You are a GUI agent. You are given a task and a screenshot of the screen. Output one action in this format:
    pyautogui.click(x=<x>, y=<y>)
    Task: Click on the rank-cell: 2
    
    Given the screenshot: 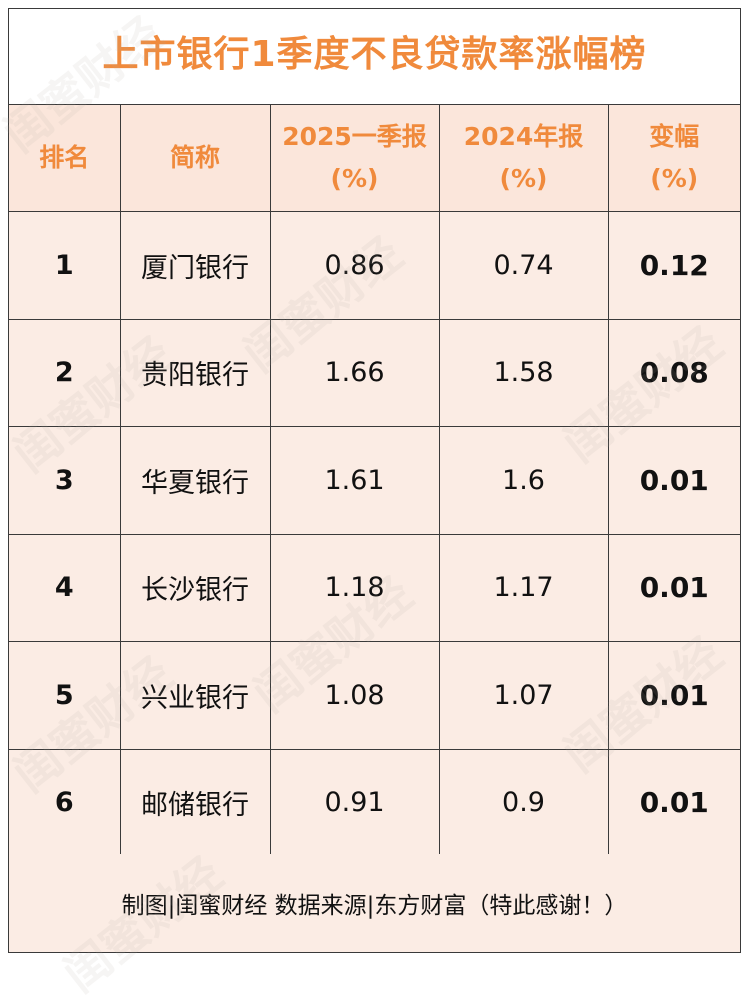 What is the action you would take?
    pyautogui.click(x=65, y=372)
    